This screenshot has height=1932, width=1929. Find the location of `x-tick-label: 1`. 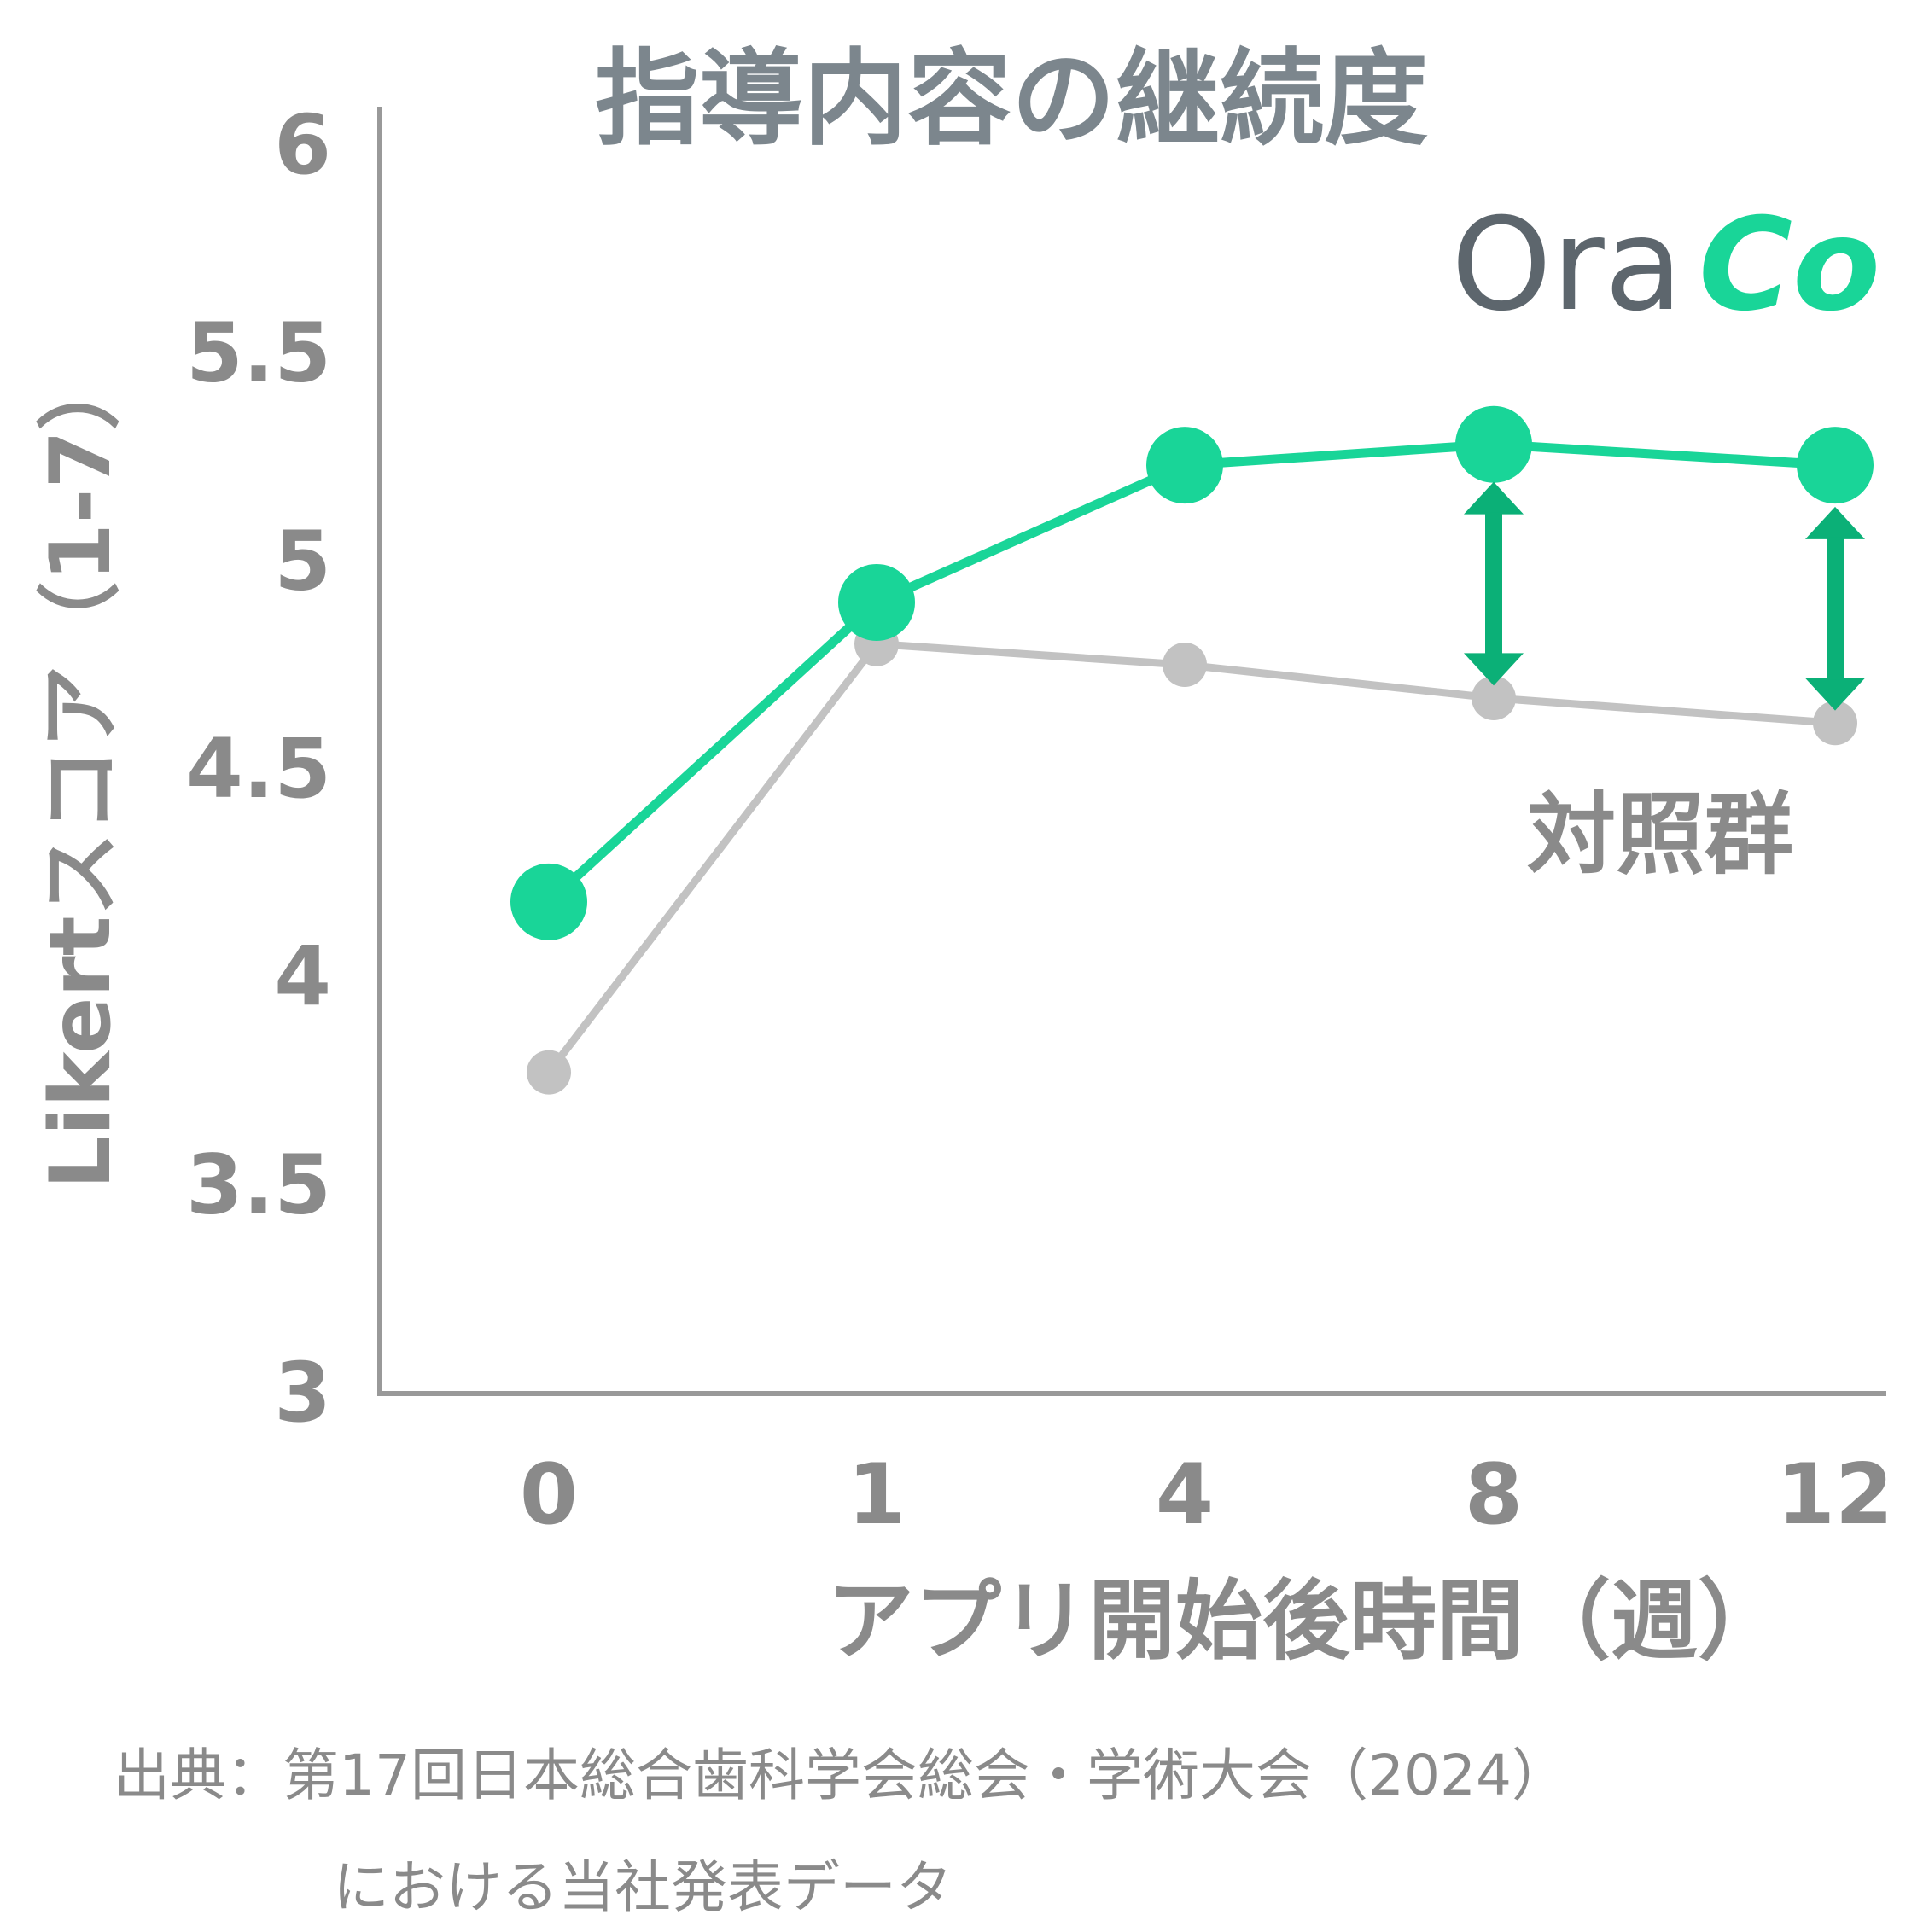

x-tick-label: 1 is located at coordinates (877, 1495).